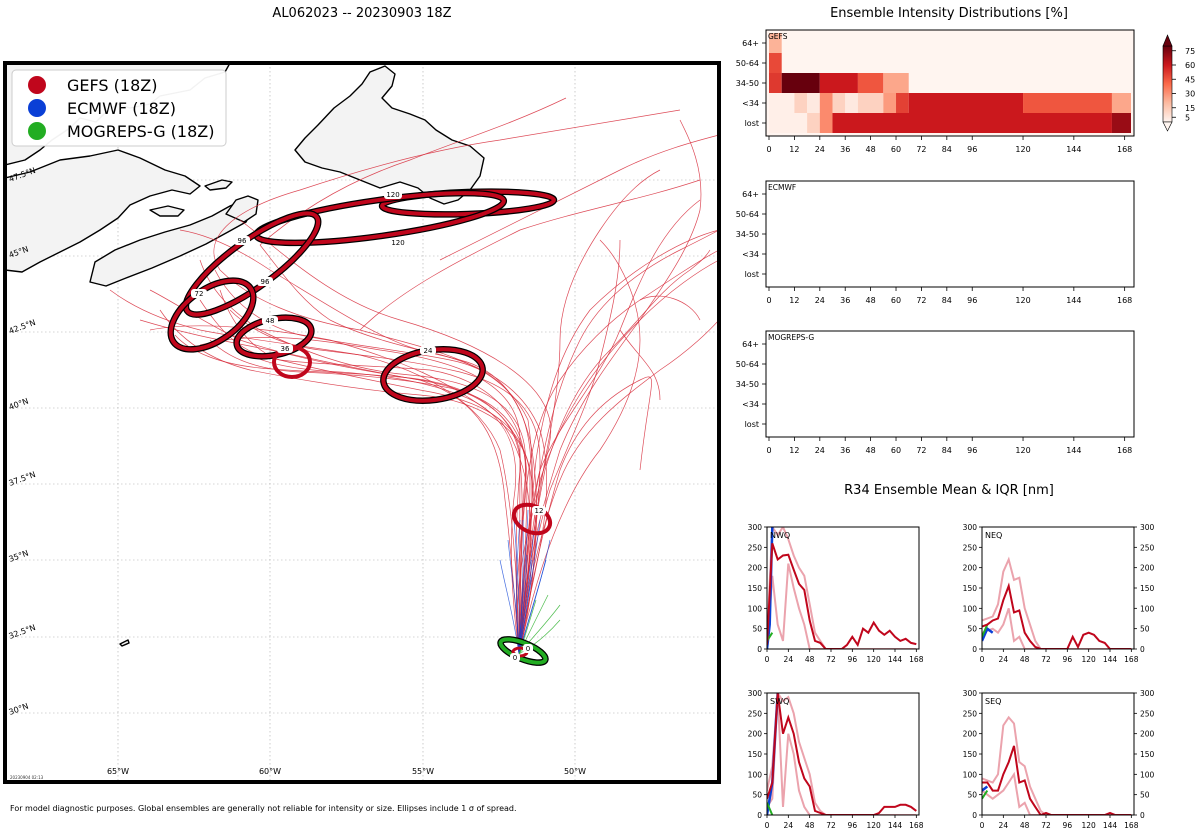  I want to click on y-tick-label-right: 150, so click(1147, 588).